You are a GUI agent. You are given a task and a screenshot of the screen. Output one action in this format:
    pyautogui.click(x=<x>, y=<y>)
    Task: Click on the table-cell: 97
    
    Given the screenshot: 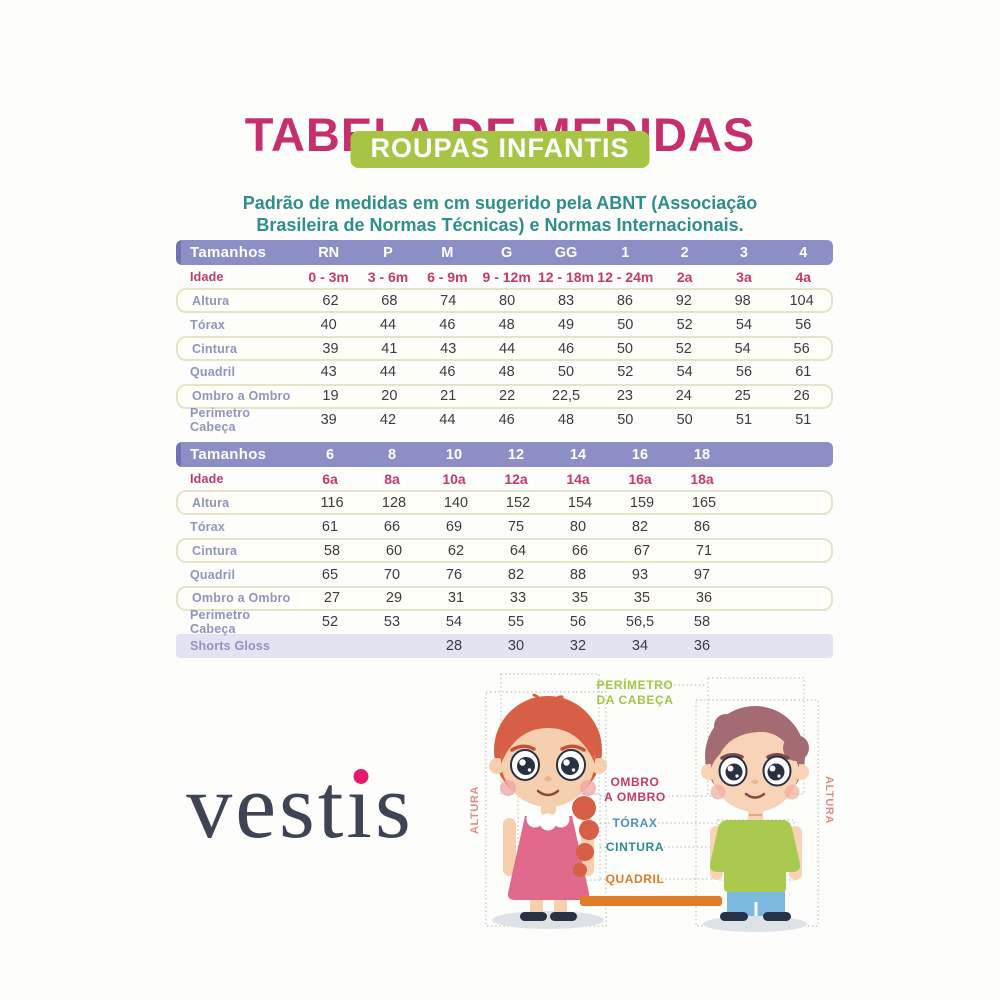 What is the action you would take?
    pyautogui.click(x=702, y=574)
    